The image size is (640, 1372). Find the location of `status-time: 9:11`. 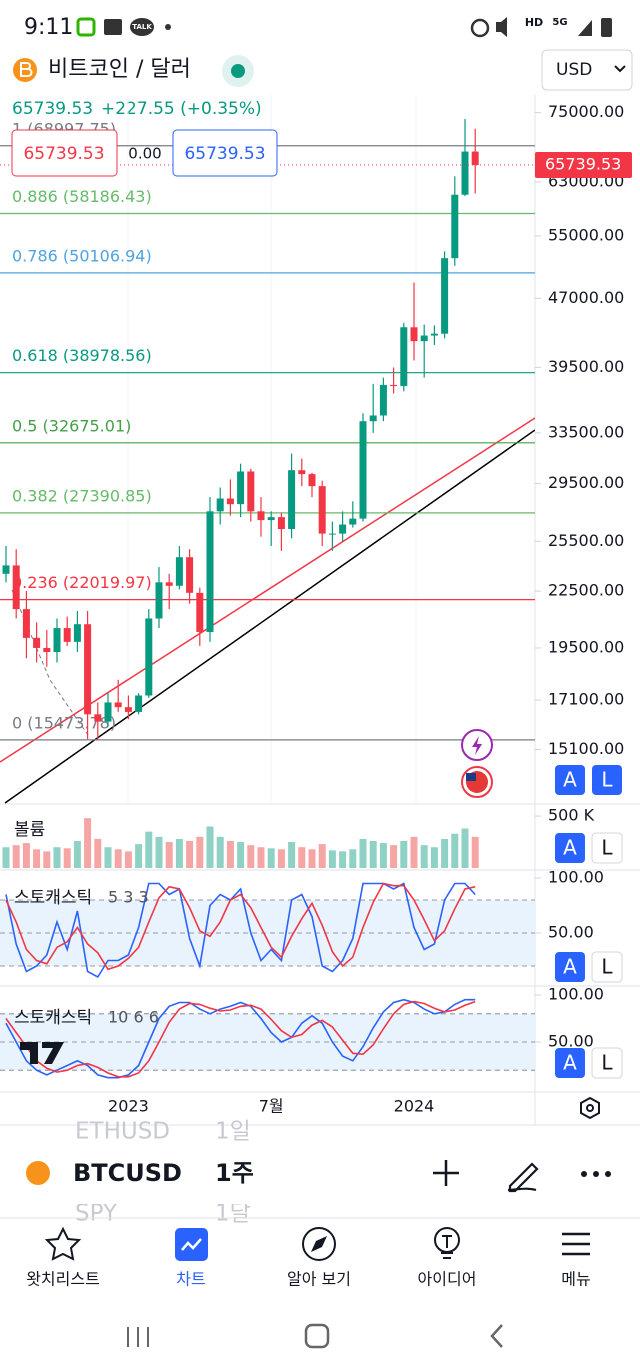

status-time: 9:11 is located at coordinates (48, 27).